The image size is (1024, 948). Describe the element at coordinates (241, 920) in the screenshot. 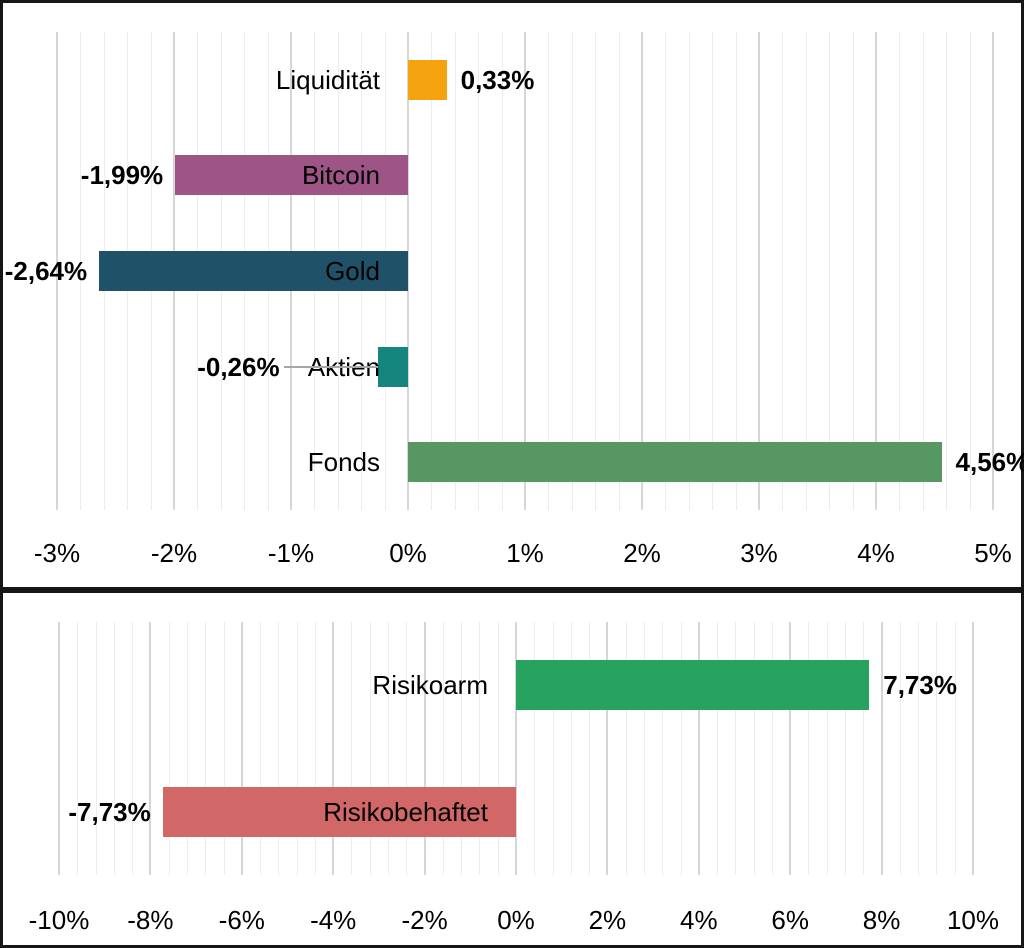

I see `x-axis-tick-6: -6%` at that location.